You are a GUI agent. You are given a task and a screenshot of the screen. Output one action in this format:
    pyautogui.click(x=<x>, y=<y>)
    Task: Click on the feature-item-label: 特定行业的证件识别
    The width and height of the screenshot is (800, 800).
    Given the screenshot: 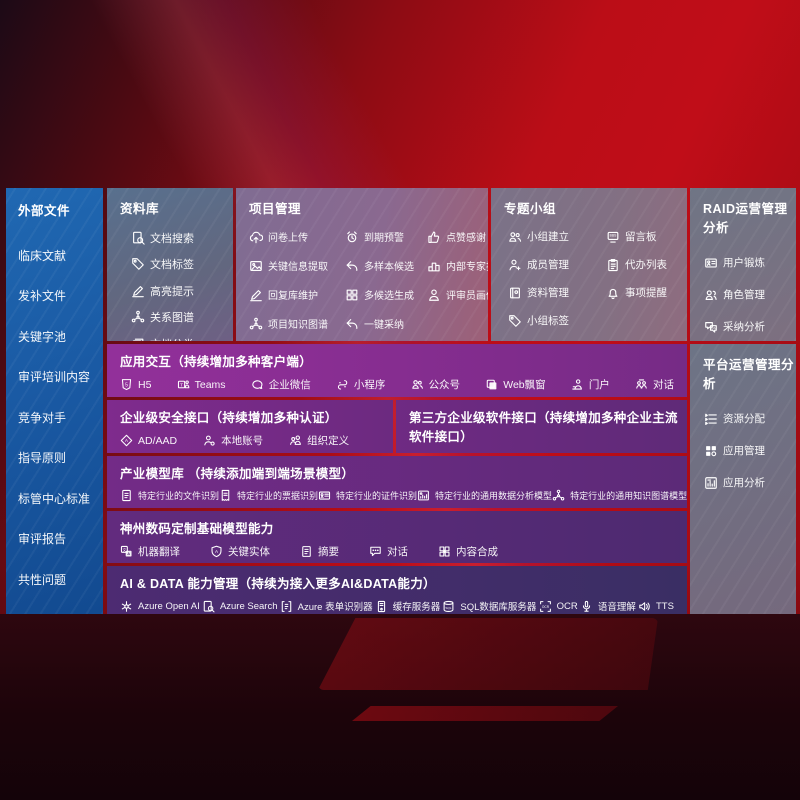 What is the action you would take?
    pyautogui.click(x=377, y=496)
    